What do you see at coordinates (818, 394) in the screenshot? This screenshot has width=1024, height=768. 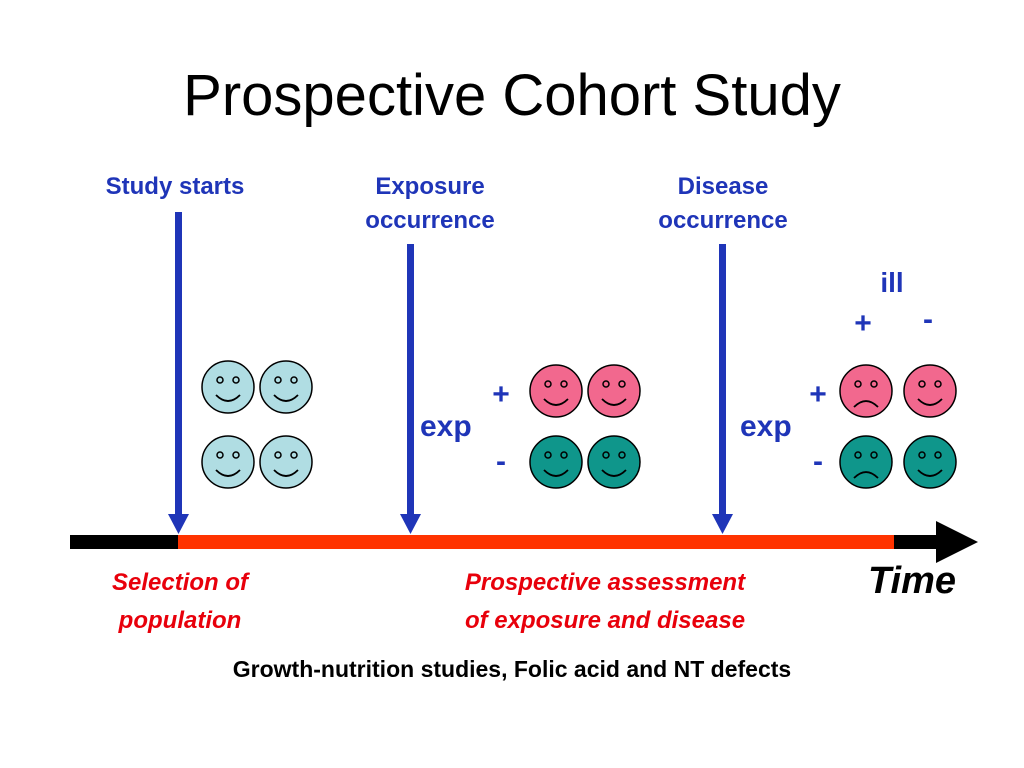 I see `disease-plus-sign: +` at bounding box center [818, 394].